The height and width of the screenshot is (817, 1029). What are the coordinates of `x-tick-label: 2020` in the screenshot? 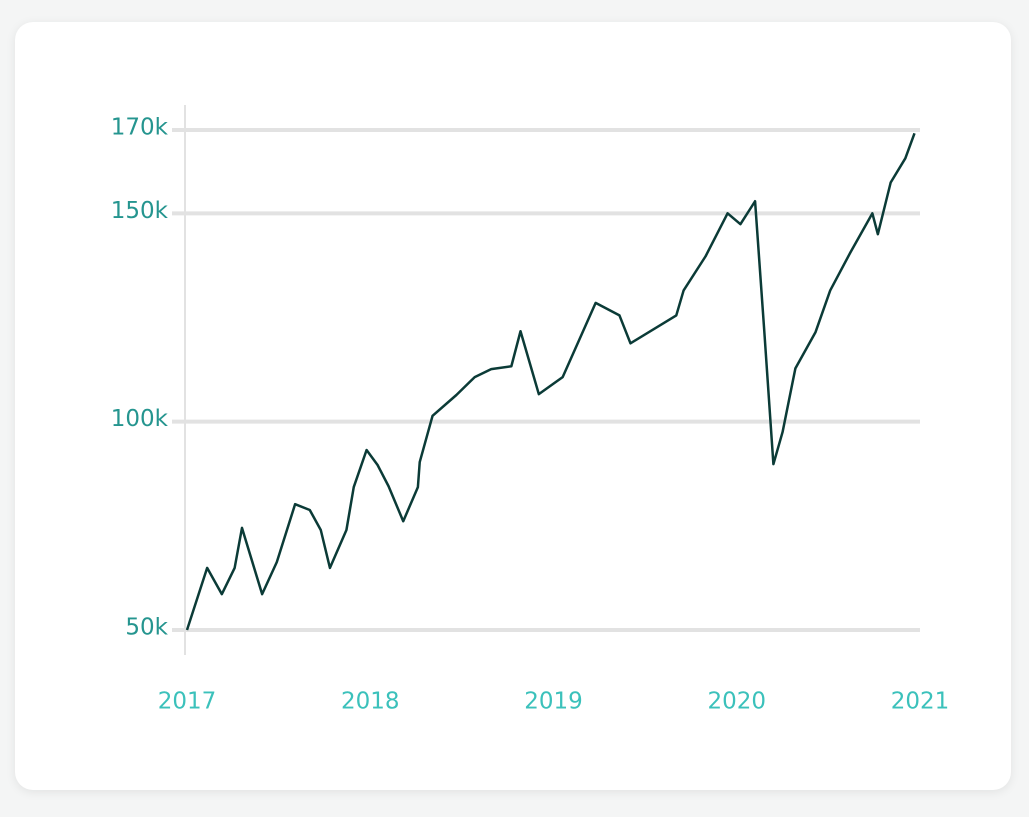 It's located at (736, 702).